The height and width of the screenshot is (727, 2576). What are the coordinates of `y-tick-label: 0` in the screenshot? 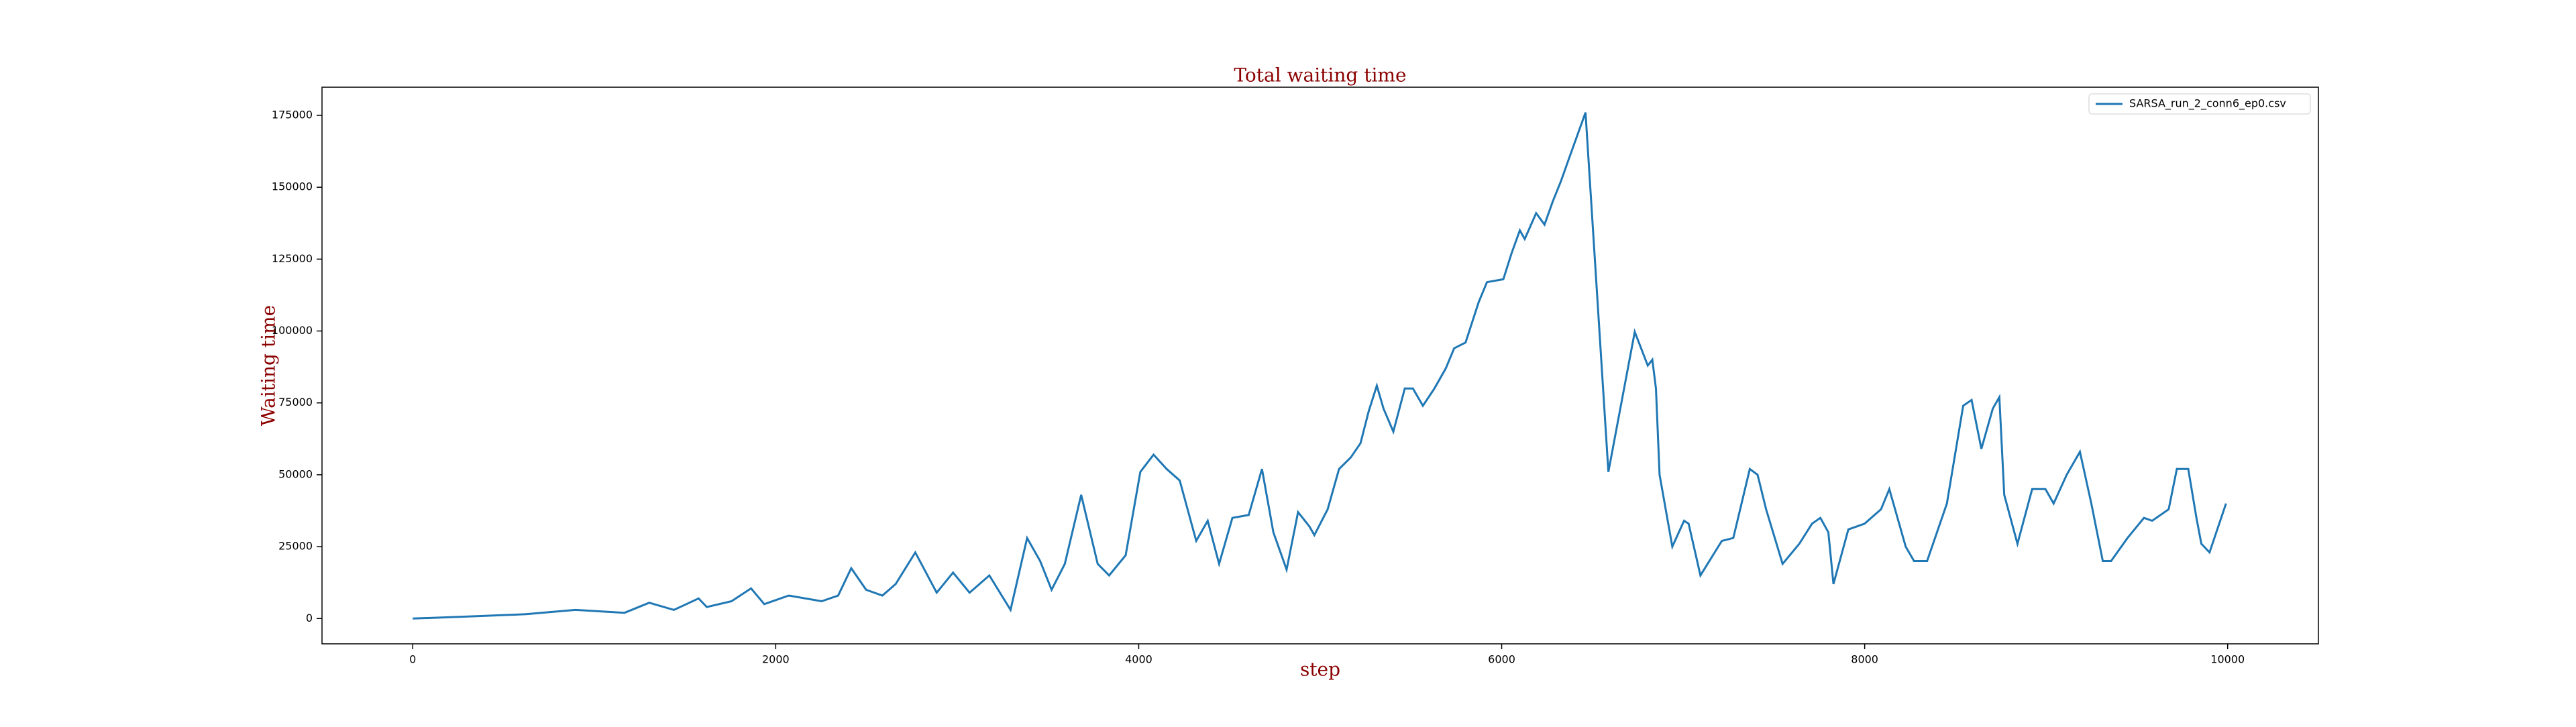 It's located at (309, 618).